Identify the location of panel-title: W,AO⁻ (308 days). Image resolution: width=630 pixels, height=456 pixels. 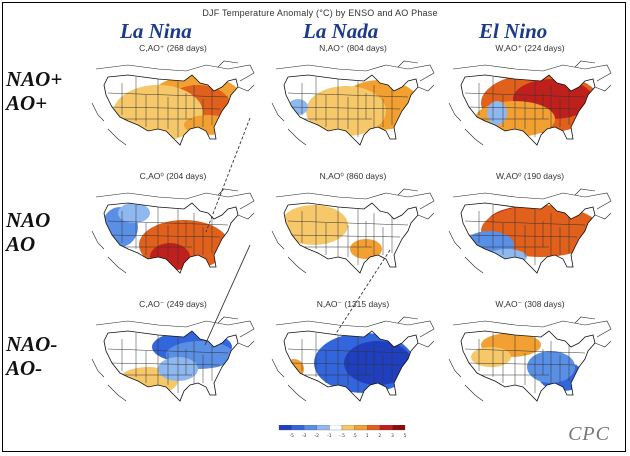
(530, 304).